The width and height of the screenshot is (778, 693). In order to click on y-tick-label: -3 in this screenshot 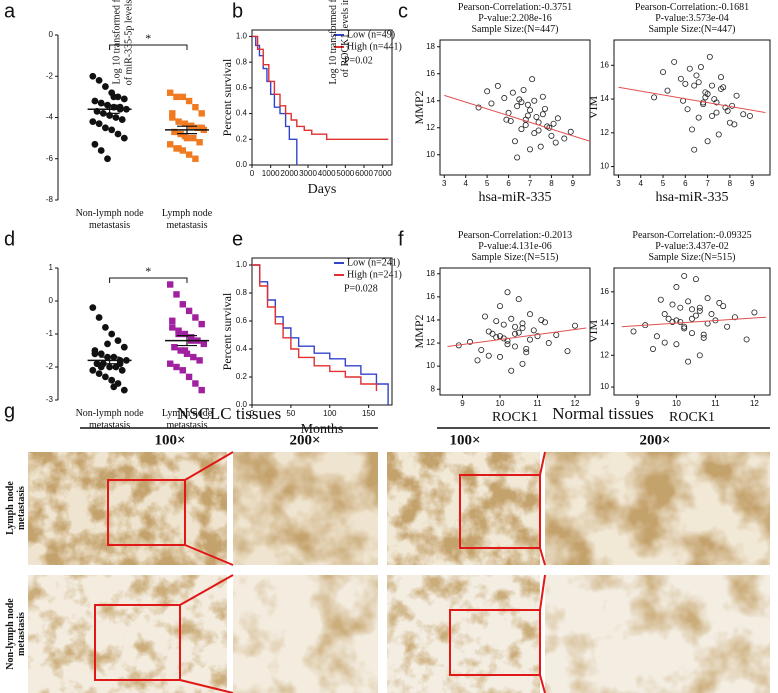, I will do `click(50, 399)`.